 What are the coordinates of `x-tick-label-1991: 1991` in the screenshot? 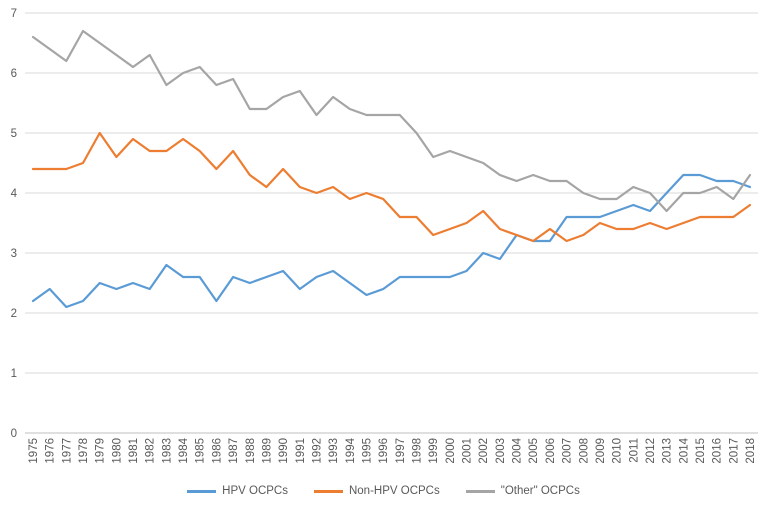 It's located at (301, 451).